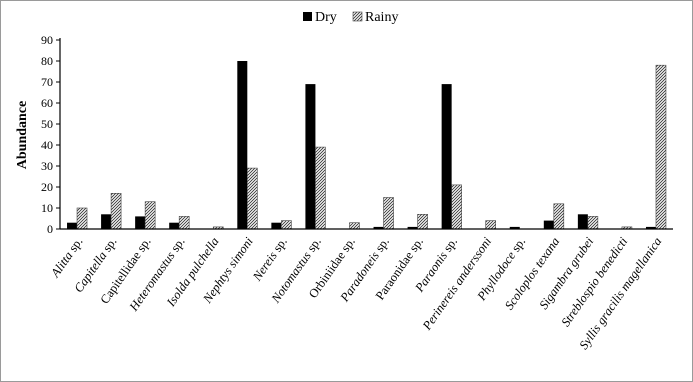 Image resolution: width=693 pixels, height=382 pixels. Describe the element at coordinates (350, 17) in the screenshot. I see `legend: Dry Rainy` at that location.